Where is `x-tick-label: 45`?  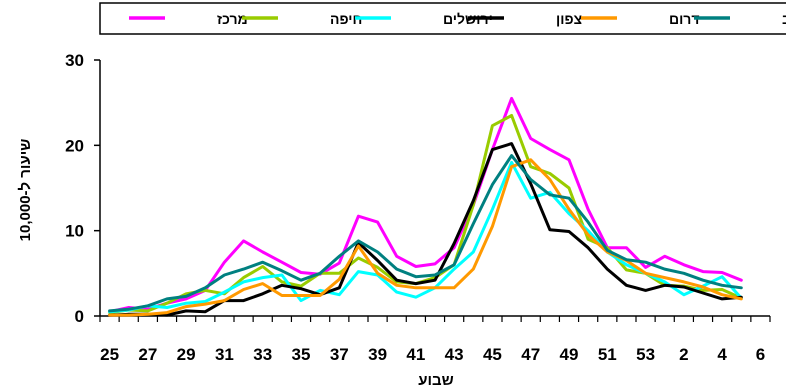 x-tick-label: 45 is located at coordinates (492, 354).